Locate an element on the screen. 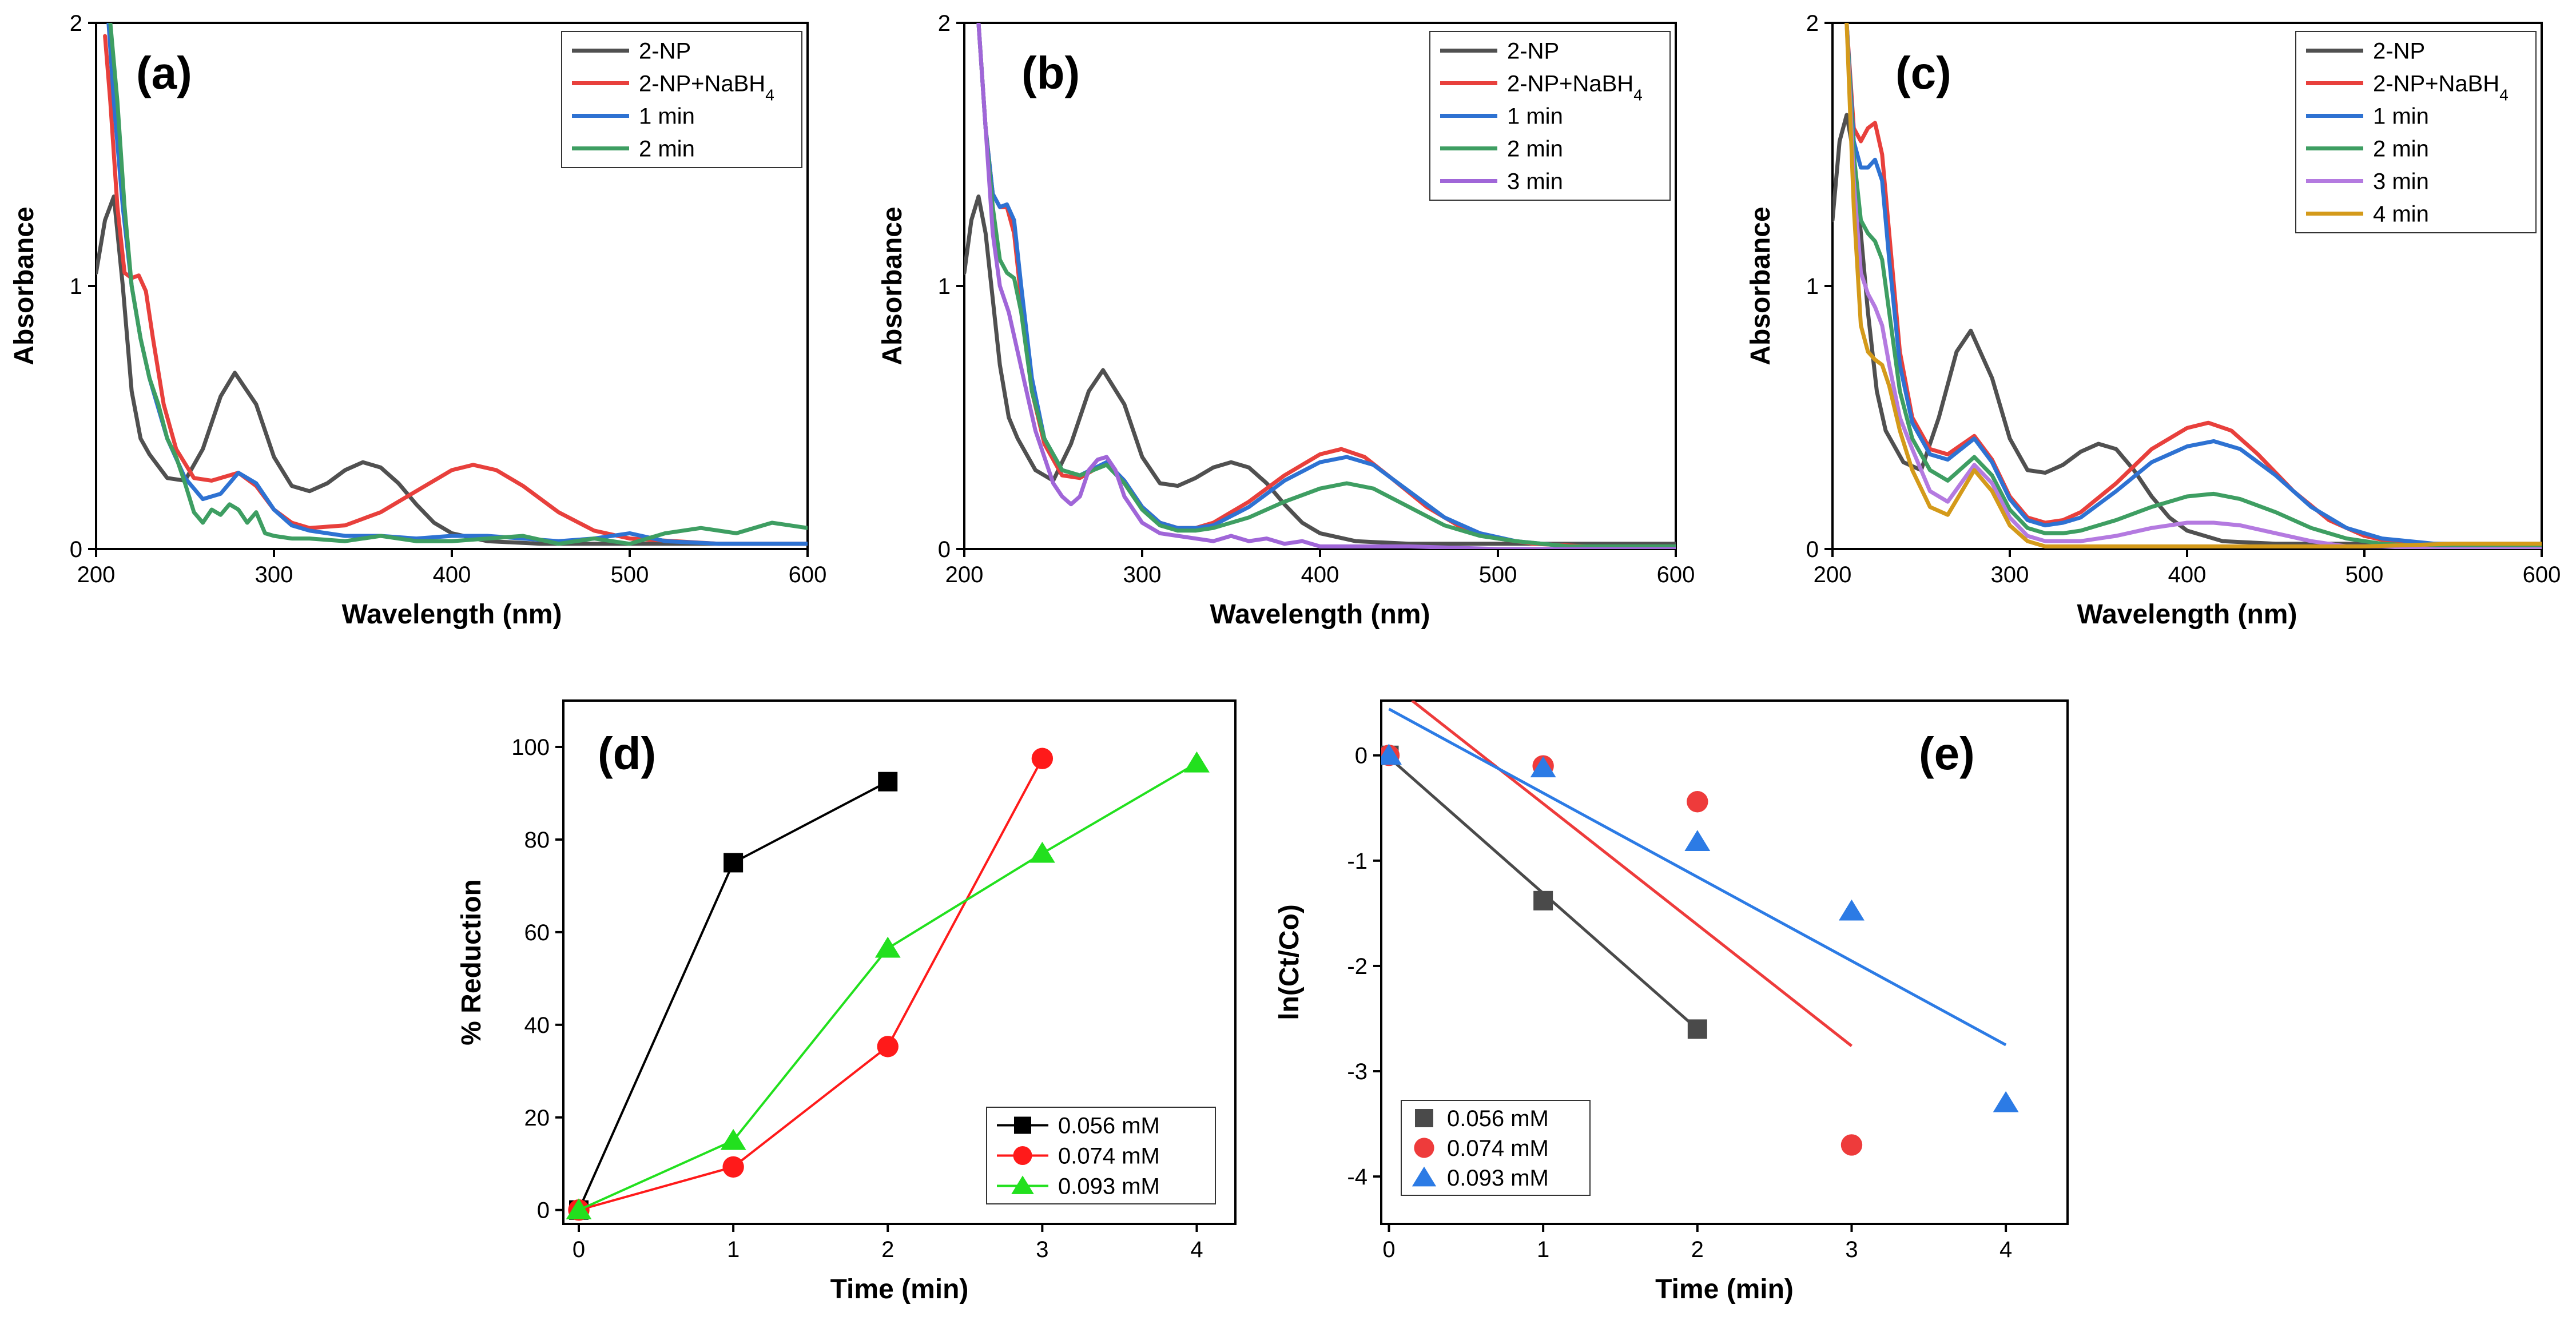 The width and height of the screenshot is (2576, 1328). x-tick-label: 4 is located at coordinates (1196, 1249).